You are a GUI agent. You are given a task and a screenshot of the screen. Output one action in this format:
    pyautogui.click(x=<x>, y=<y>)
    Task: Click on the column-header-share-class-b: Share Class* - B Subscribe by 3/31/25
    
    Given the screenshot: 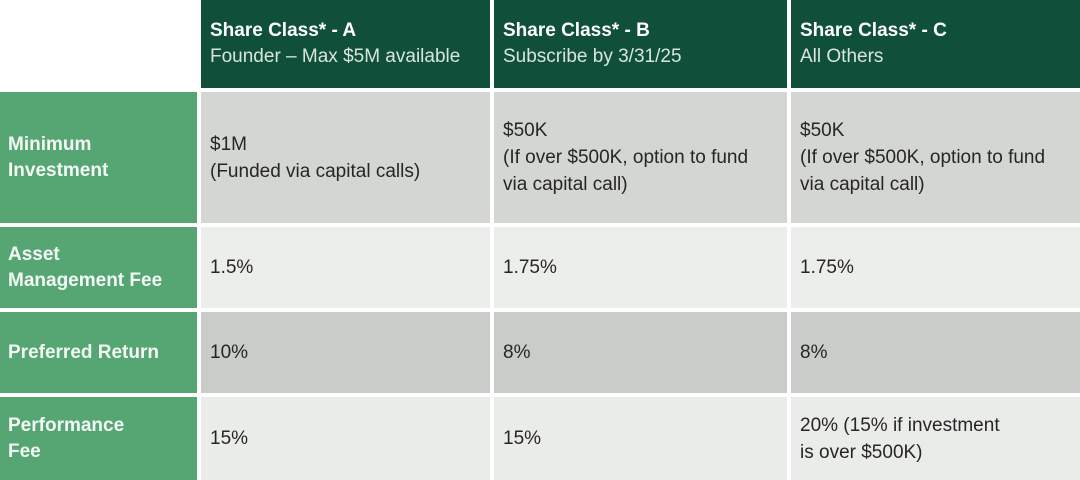 What is the action you would take?
    pyautogui.click(x=640, y=44)
    